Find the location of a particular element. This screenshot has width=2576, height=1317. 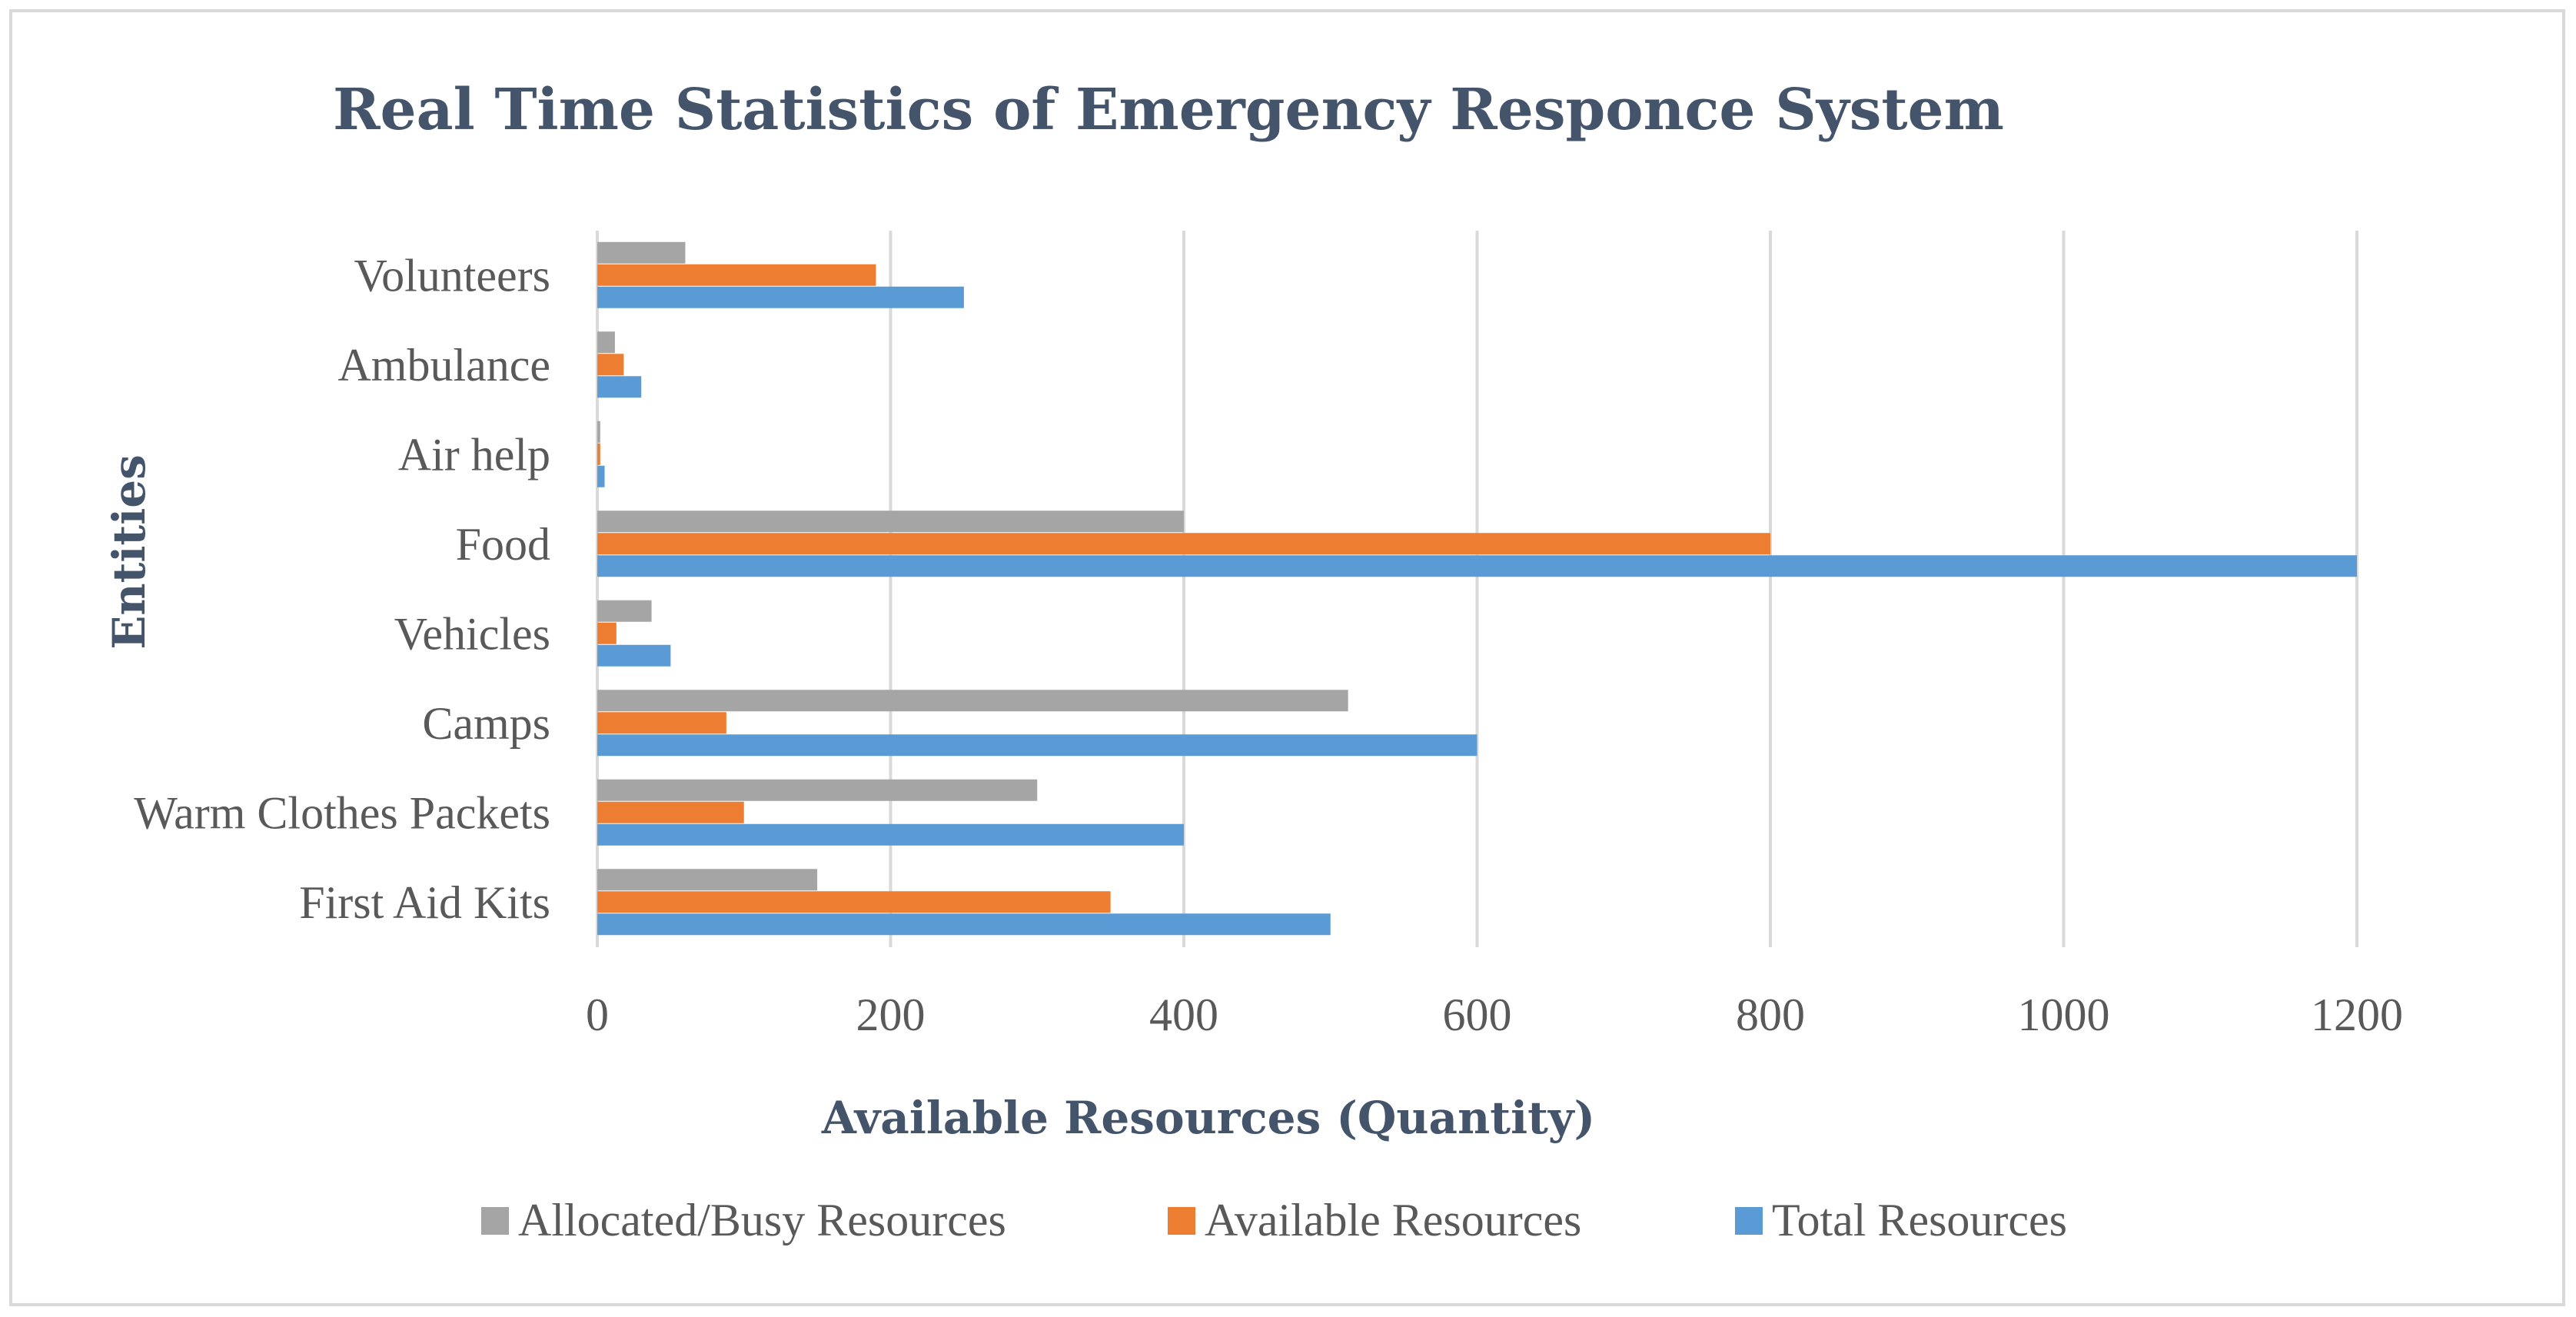

x-tick-label: 0 is located at coordinates (597, 1014).